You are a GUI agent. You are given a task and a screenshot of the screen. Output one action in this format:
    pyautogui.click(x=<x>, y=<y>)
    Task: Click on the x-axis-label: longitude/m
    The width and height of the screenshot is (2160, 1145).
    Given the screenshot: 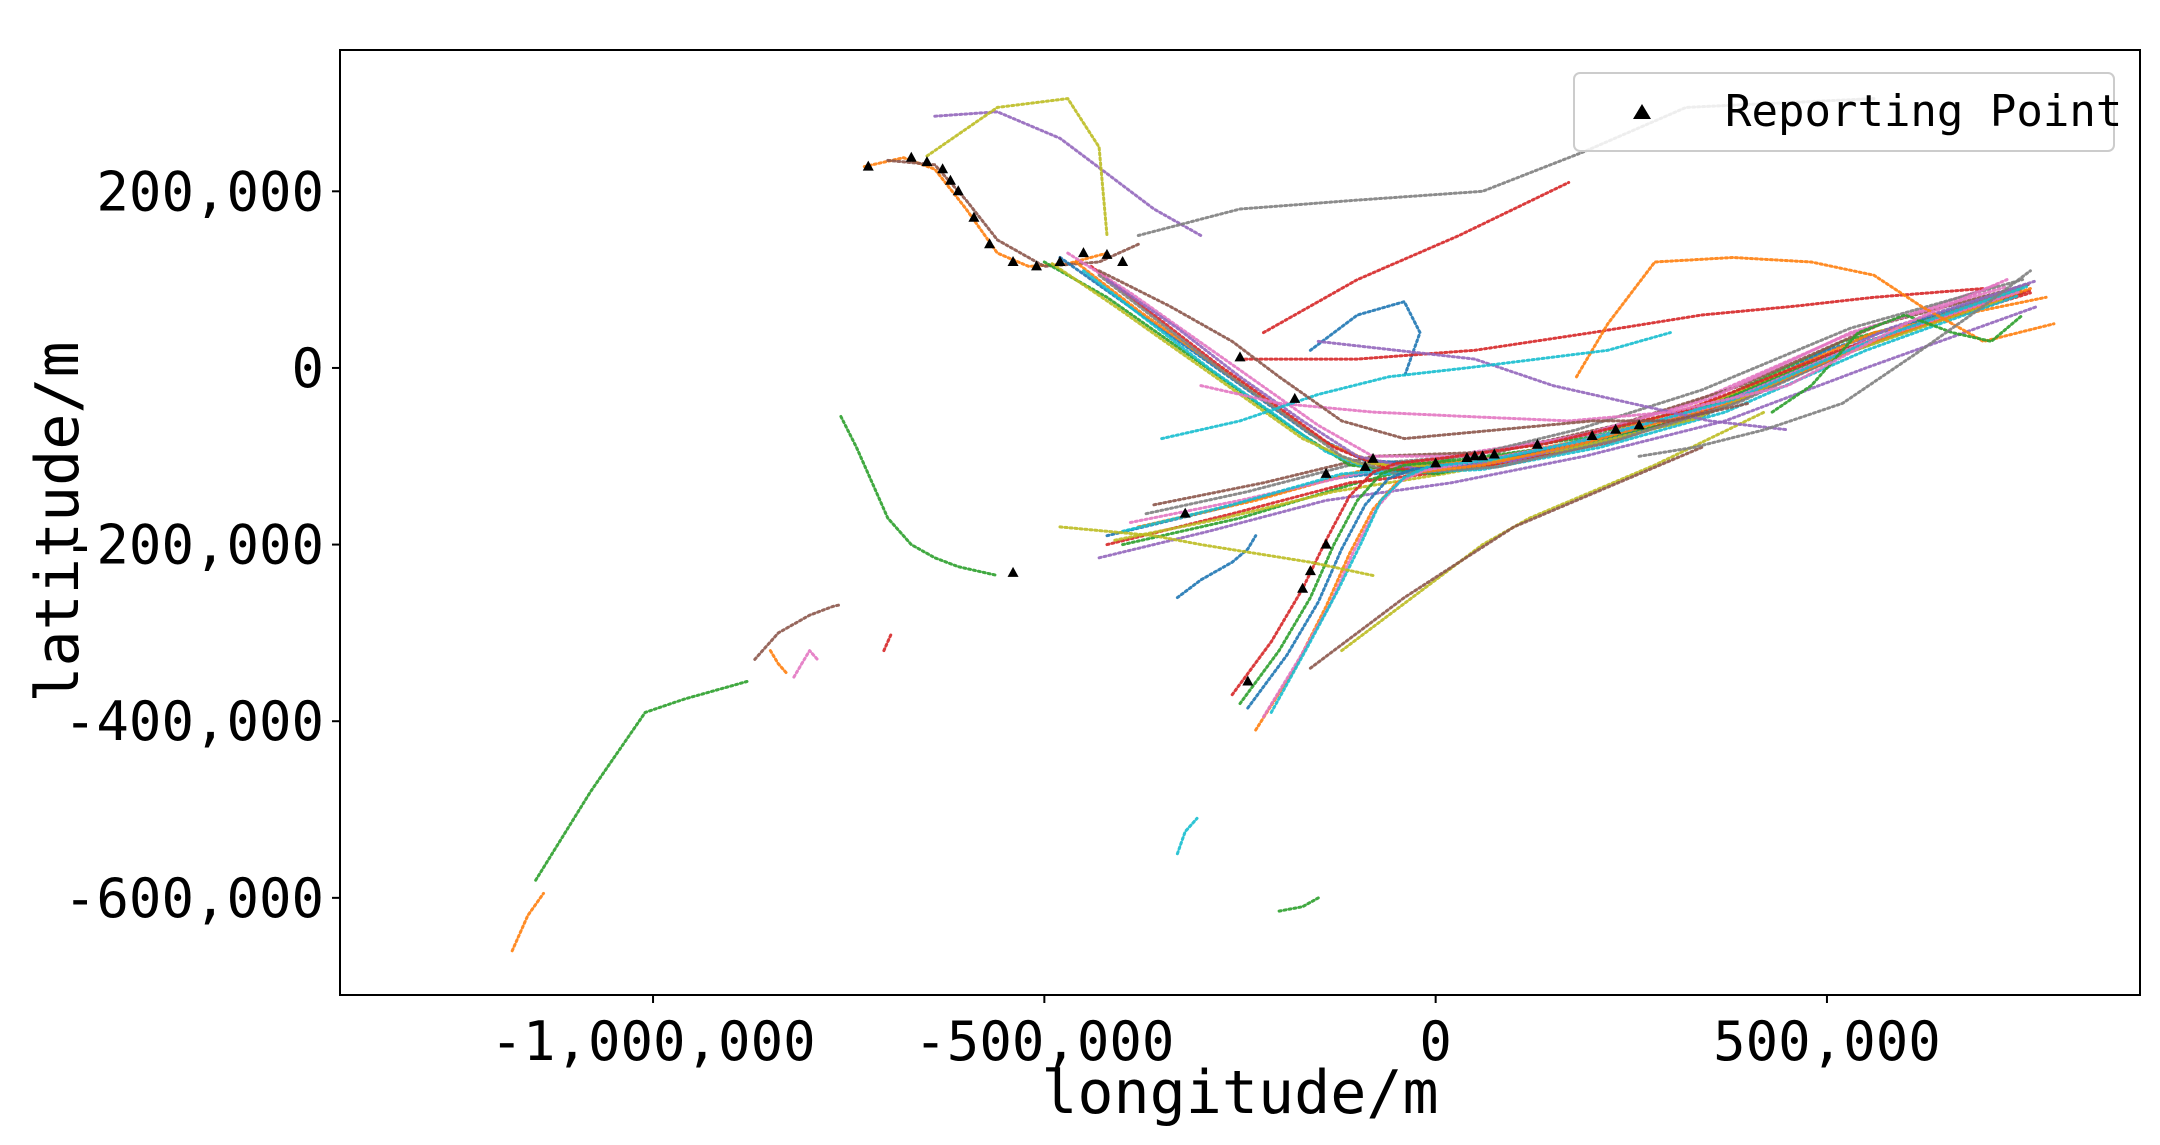 What is the action you would take?
    pyautogui.click(x=1239, y=1093)
    